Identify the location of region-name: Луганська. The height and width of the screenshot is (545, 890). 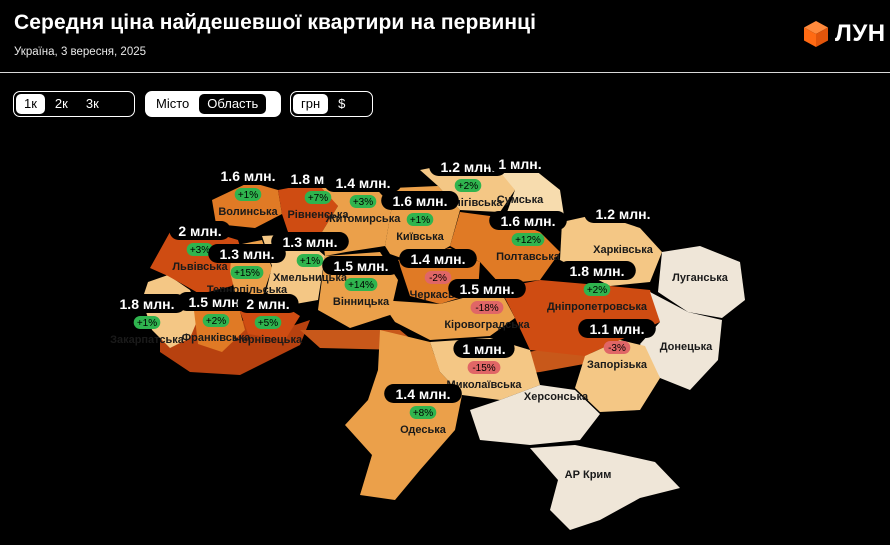
(700, 278).